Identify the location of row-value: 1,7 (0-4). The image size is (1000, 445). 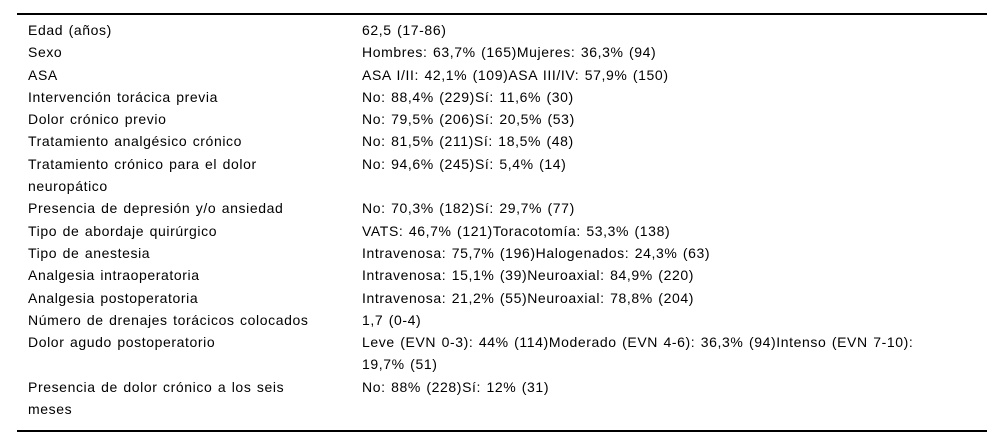
(392, 319).